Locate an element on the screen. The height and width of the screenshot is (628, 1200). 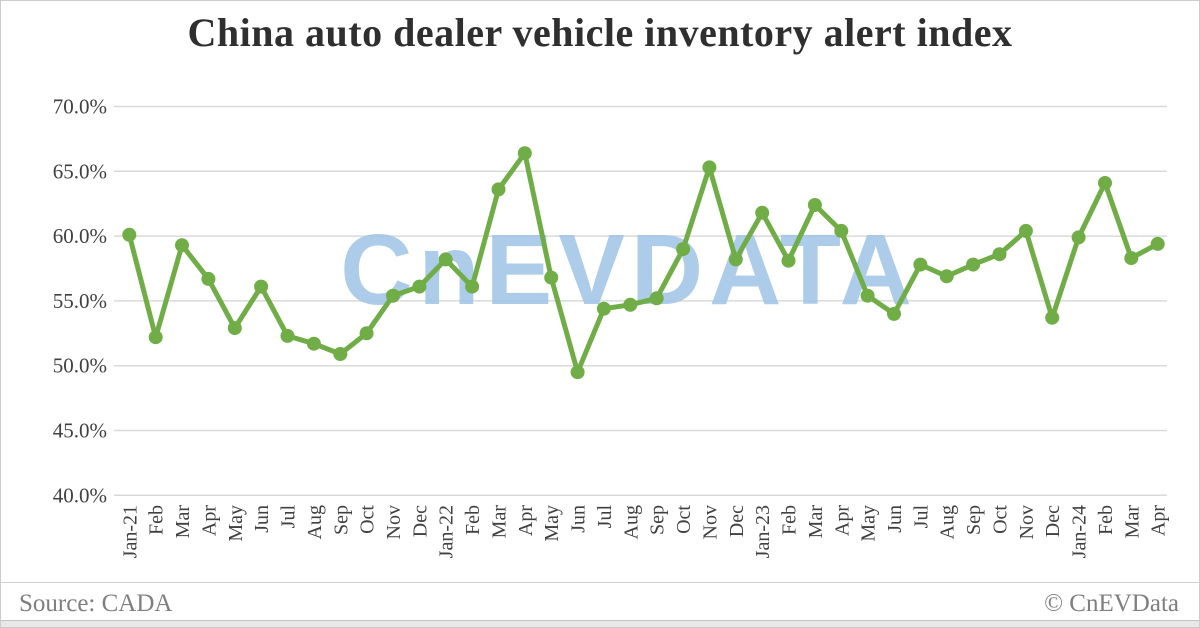
y-tick-label: 60.0% is located at coordinates (80, 236).